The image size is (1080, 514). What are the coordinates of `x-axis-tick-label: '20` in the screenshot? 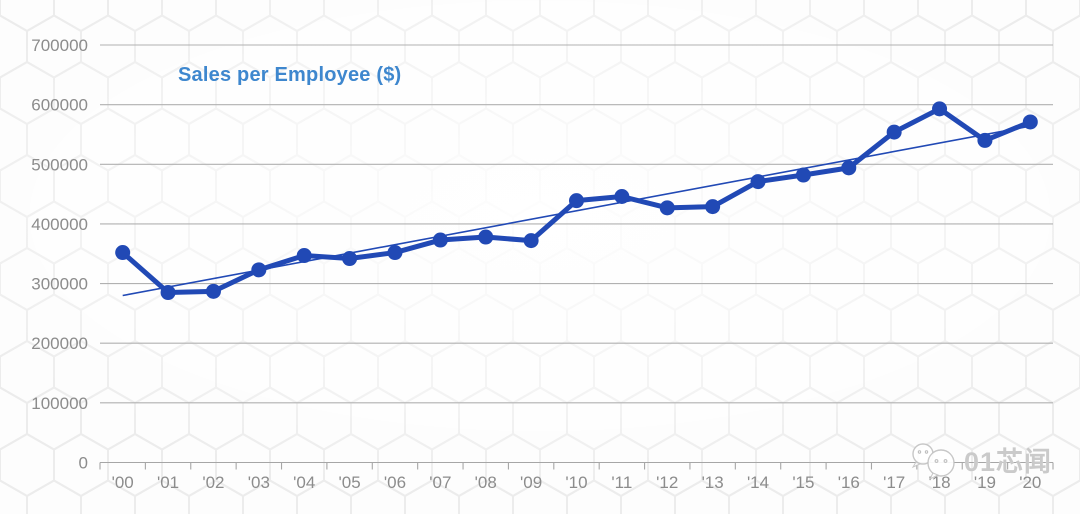 It's located at (1030, 482).